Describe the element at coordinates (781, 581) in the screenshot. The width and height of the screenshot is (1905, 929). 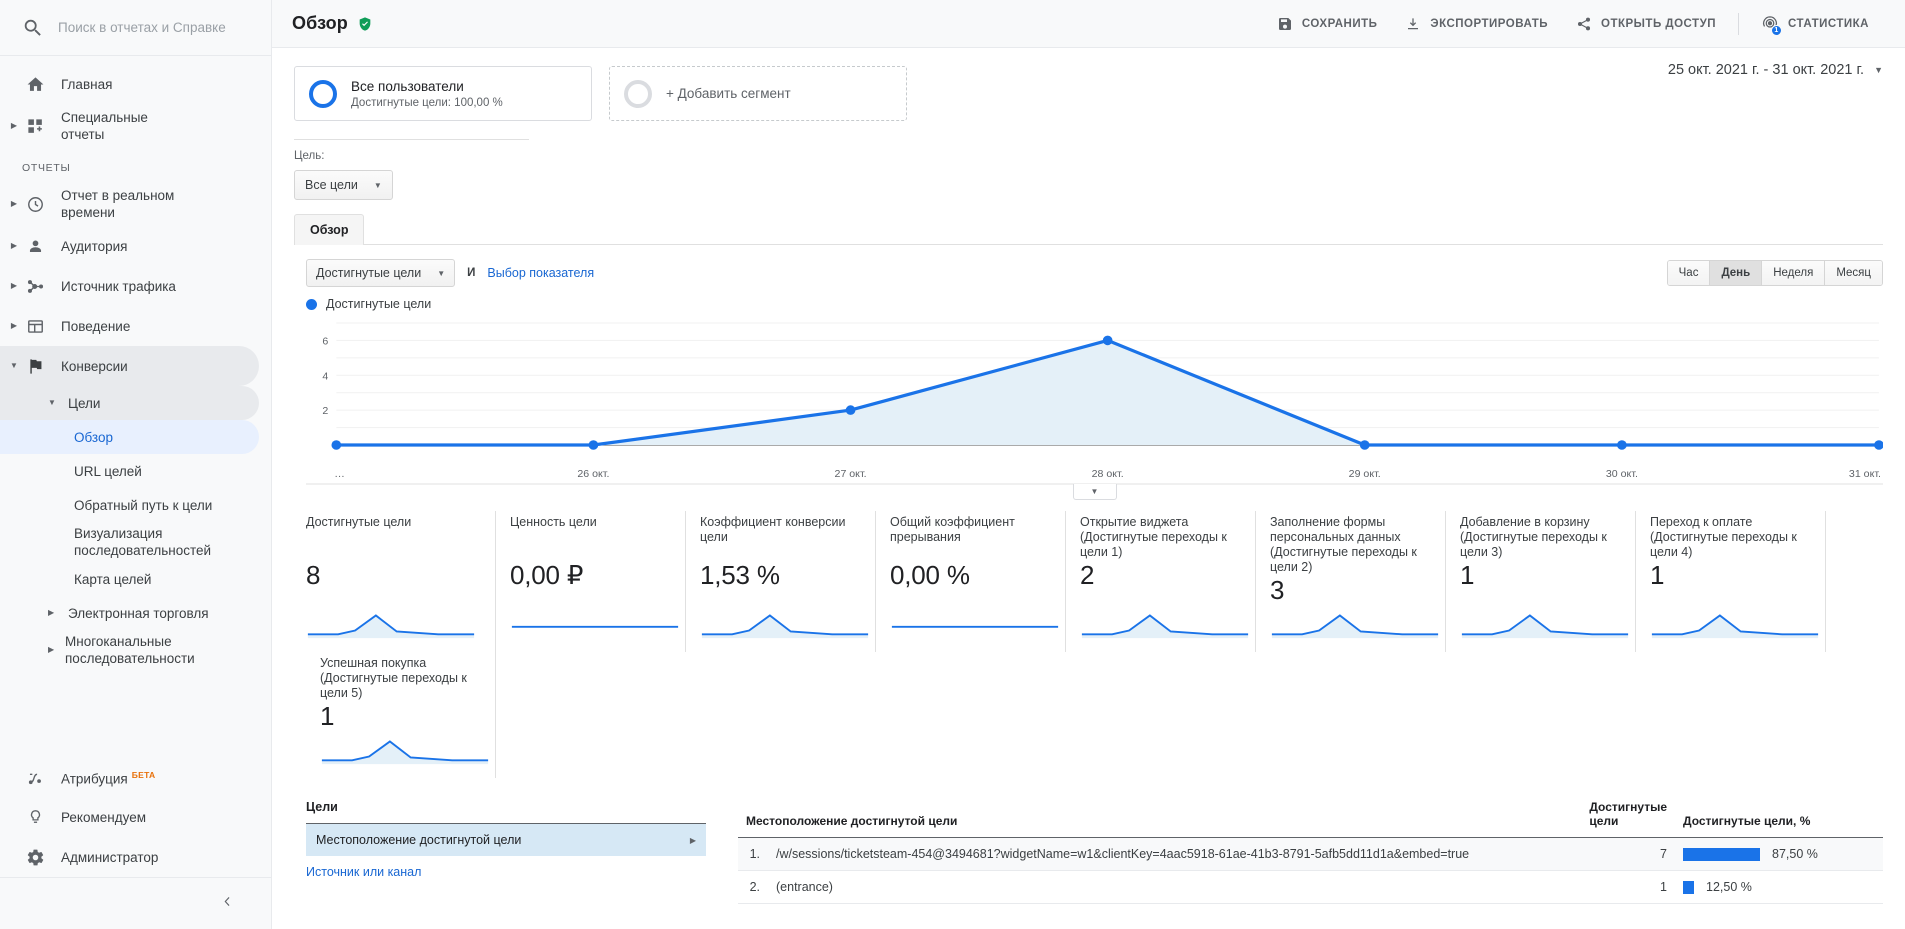
I see `metric-card: Коэффициент конверсии цели 1,53 %` at that location.